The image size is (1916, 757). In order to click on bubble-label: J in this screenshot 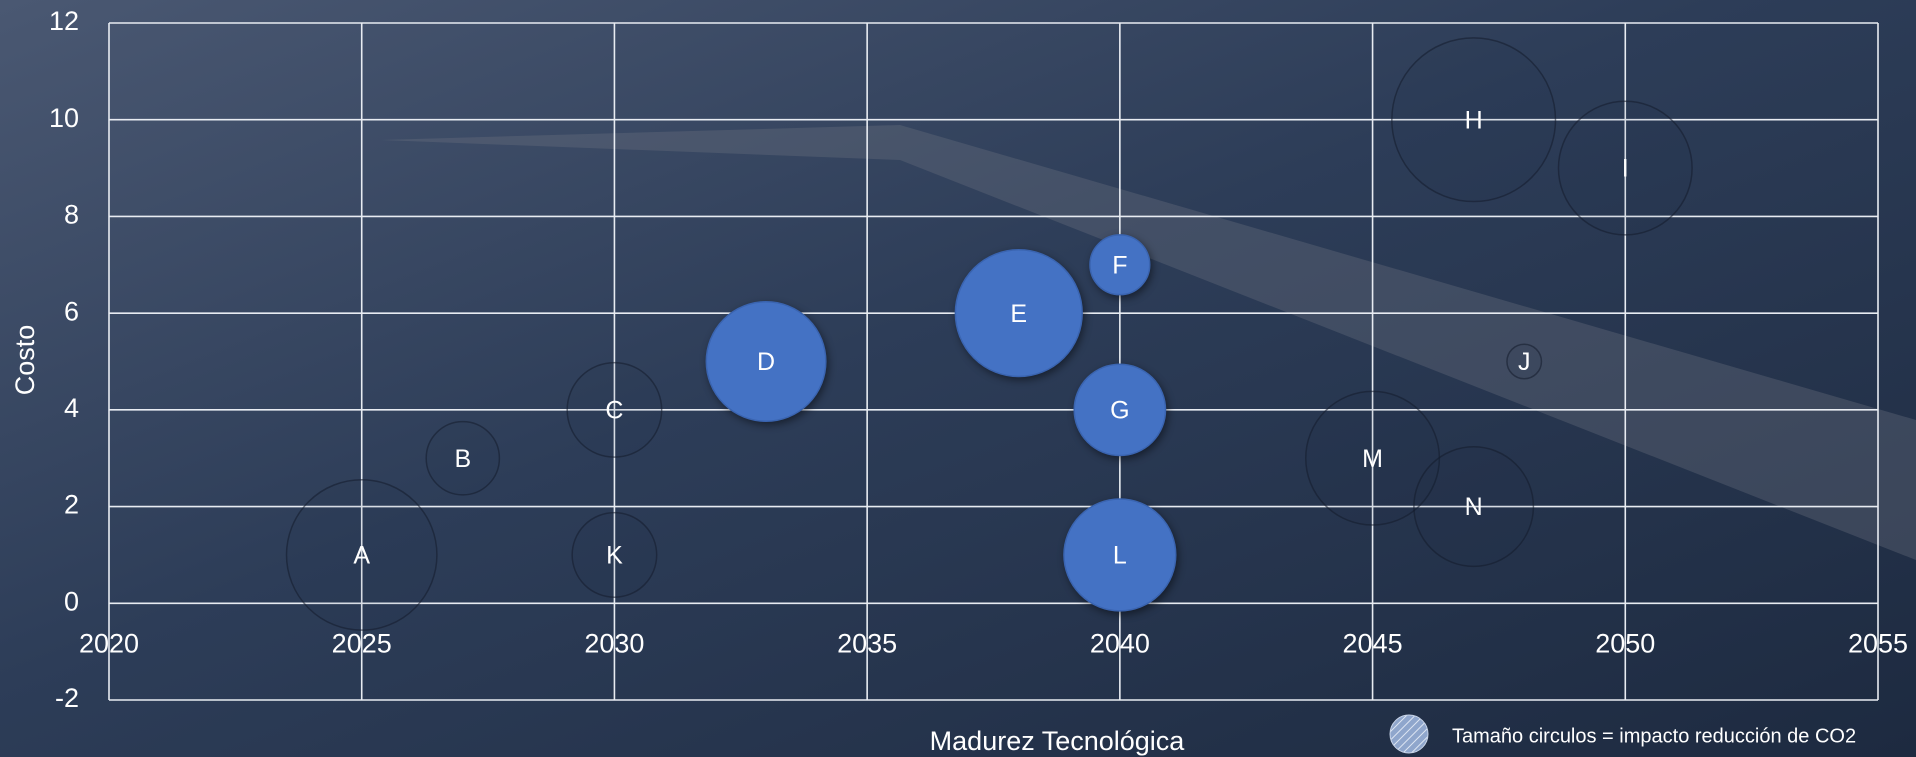, I will do `click(1524, 362)`.